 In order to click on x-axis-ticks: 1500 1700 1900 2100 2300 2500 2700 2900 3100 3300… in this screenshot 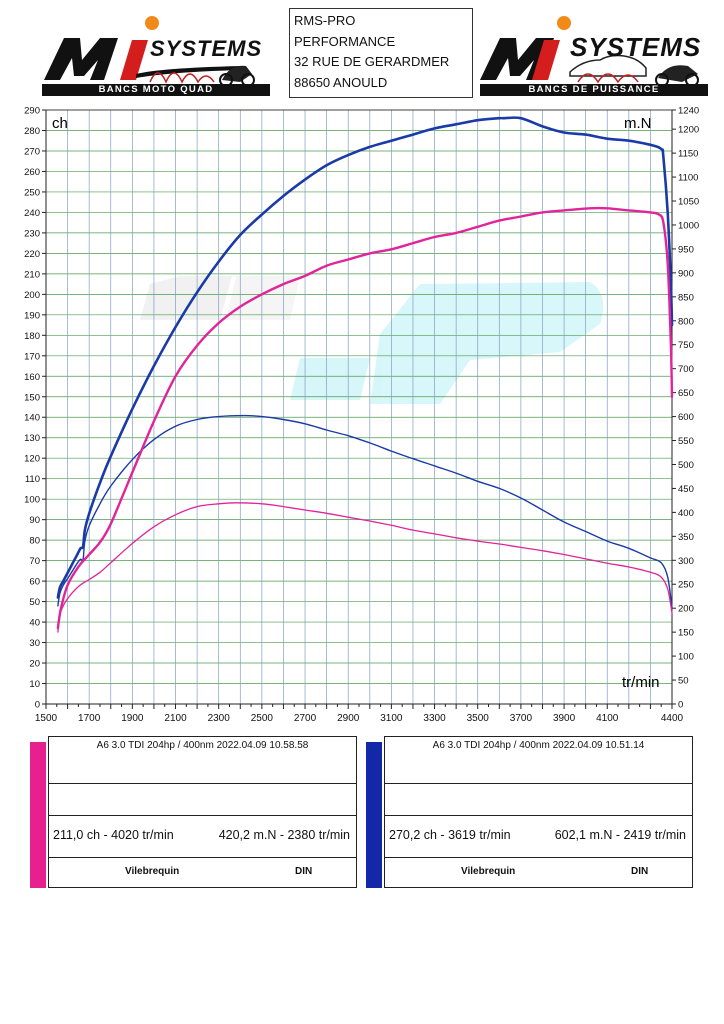, I will do `click(359, 714)`.